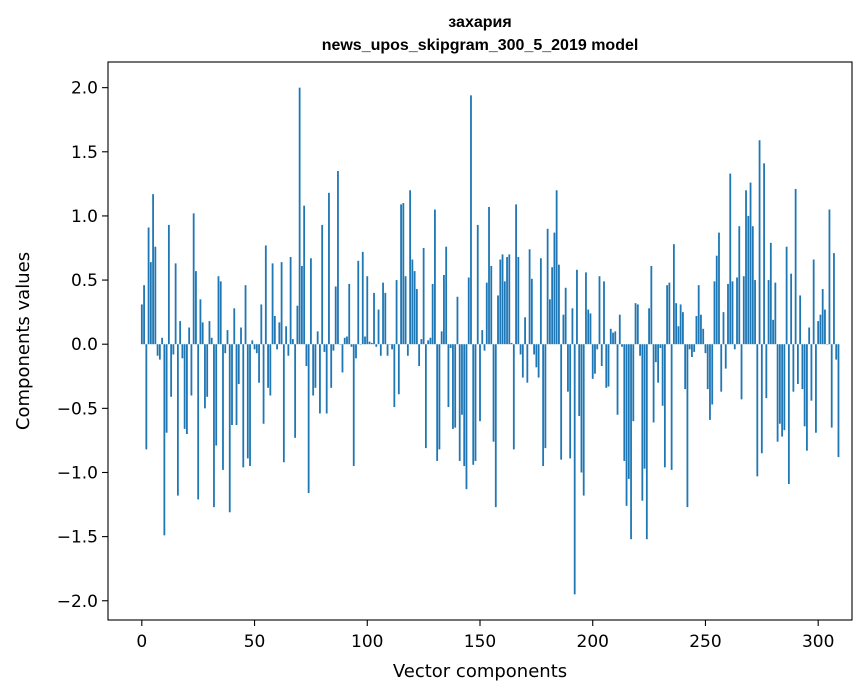  Describe the element at coordinates (77, 602) in the screenshot. I see `y-tick-label: −2.0` at that location.